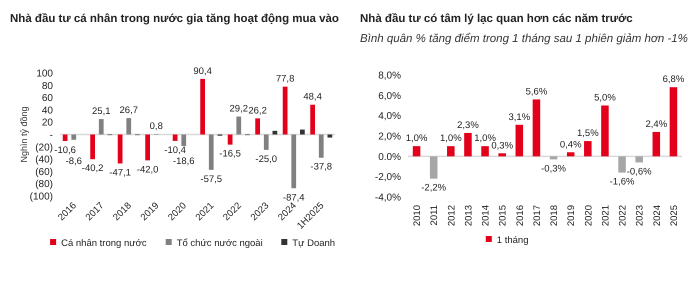 The height and width of the screenshot is (298, 700). What do you see at coordinates (388, 178) in the screenshot?
I see `y-tick-label: -2,0%` at bounding box center [388, 178].